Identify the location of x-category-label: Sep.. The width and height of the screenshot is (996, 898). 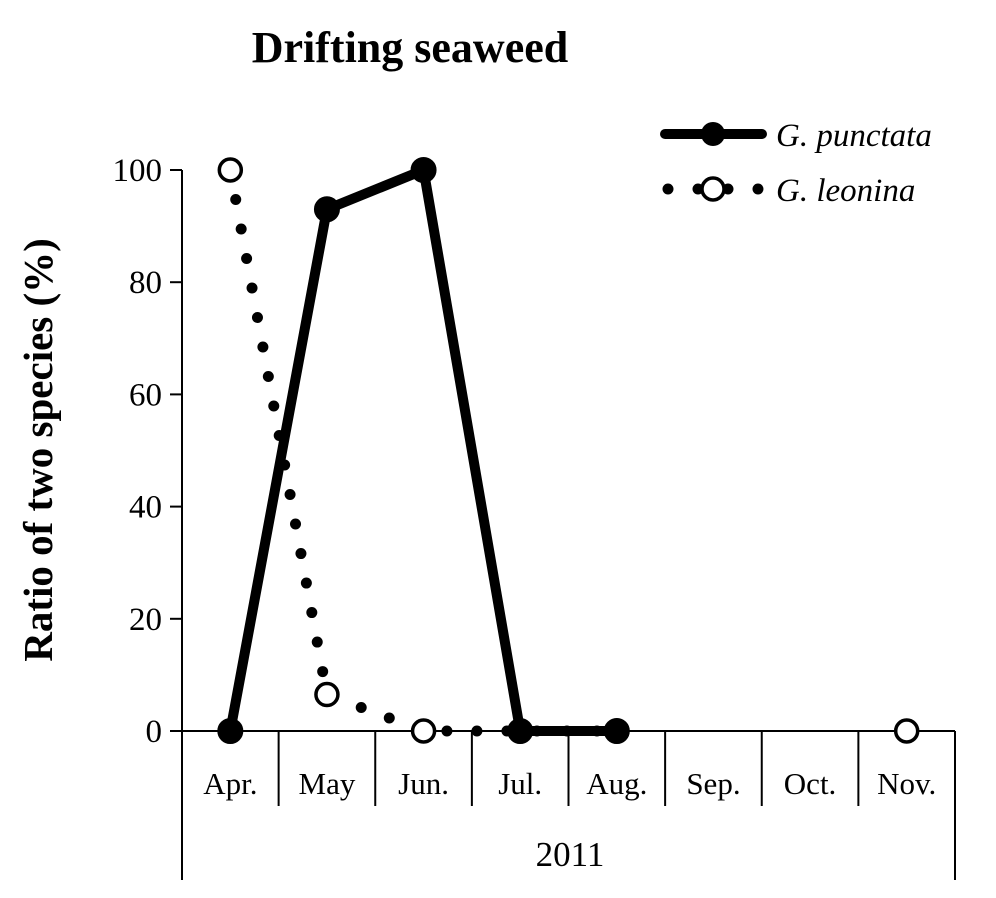
(713, 783).